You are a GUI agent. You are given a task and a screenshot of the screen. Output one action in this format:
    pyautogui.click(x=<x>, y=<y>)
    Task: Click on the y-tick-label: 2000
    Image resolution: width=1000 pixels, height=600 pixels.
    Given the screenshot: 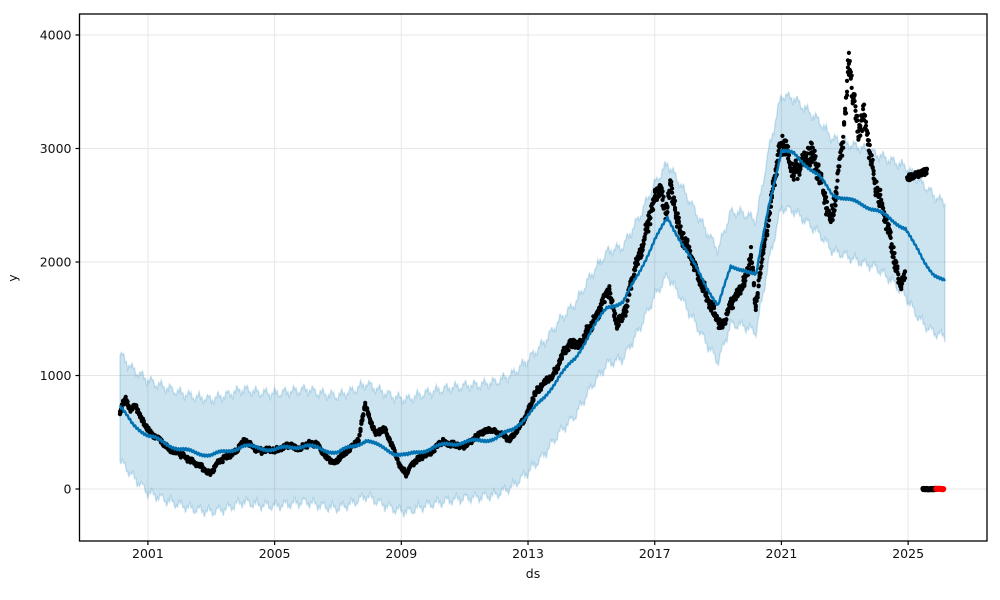 What is the action you would take?
    pyautogui.click(x=56, y=262)
    